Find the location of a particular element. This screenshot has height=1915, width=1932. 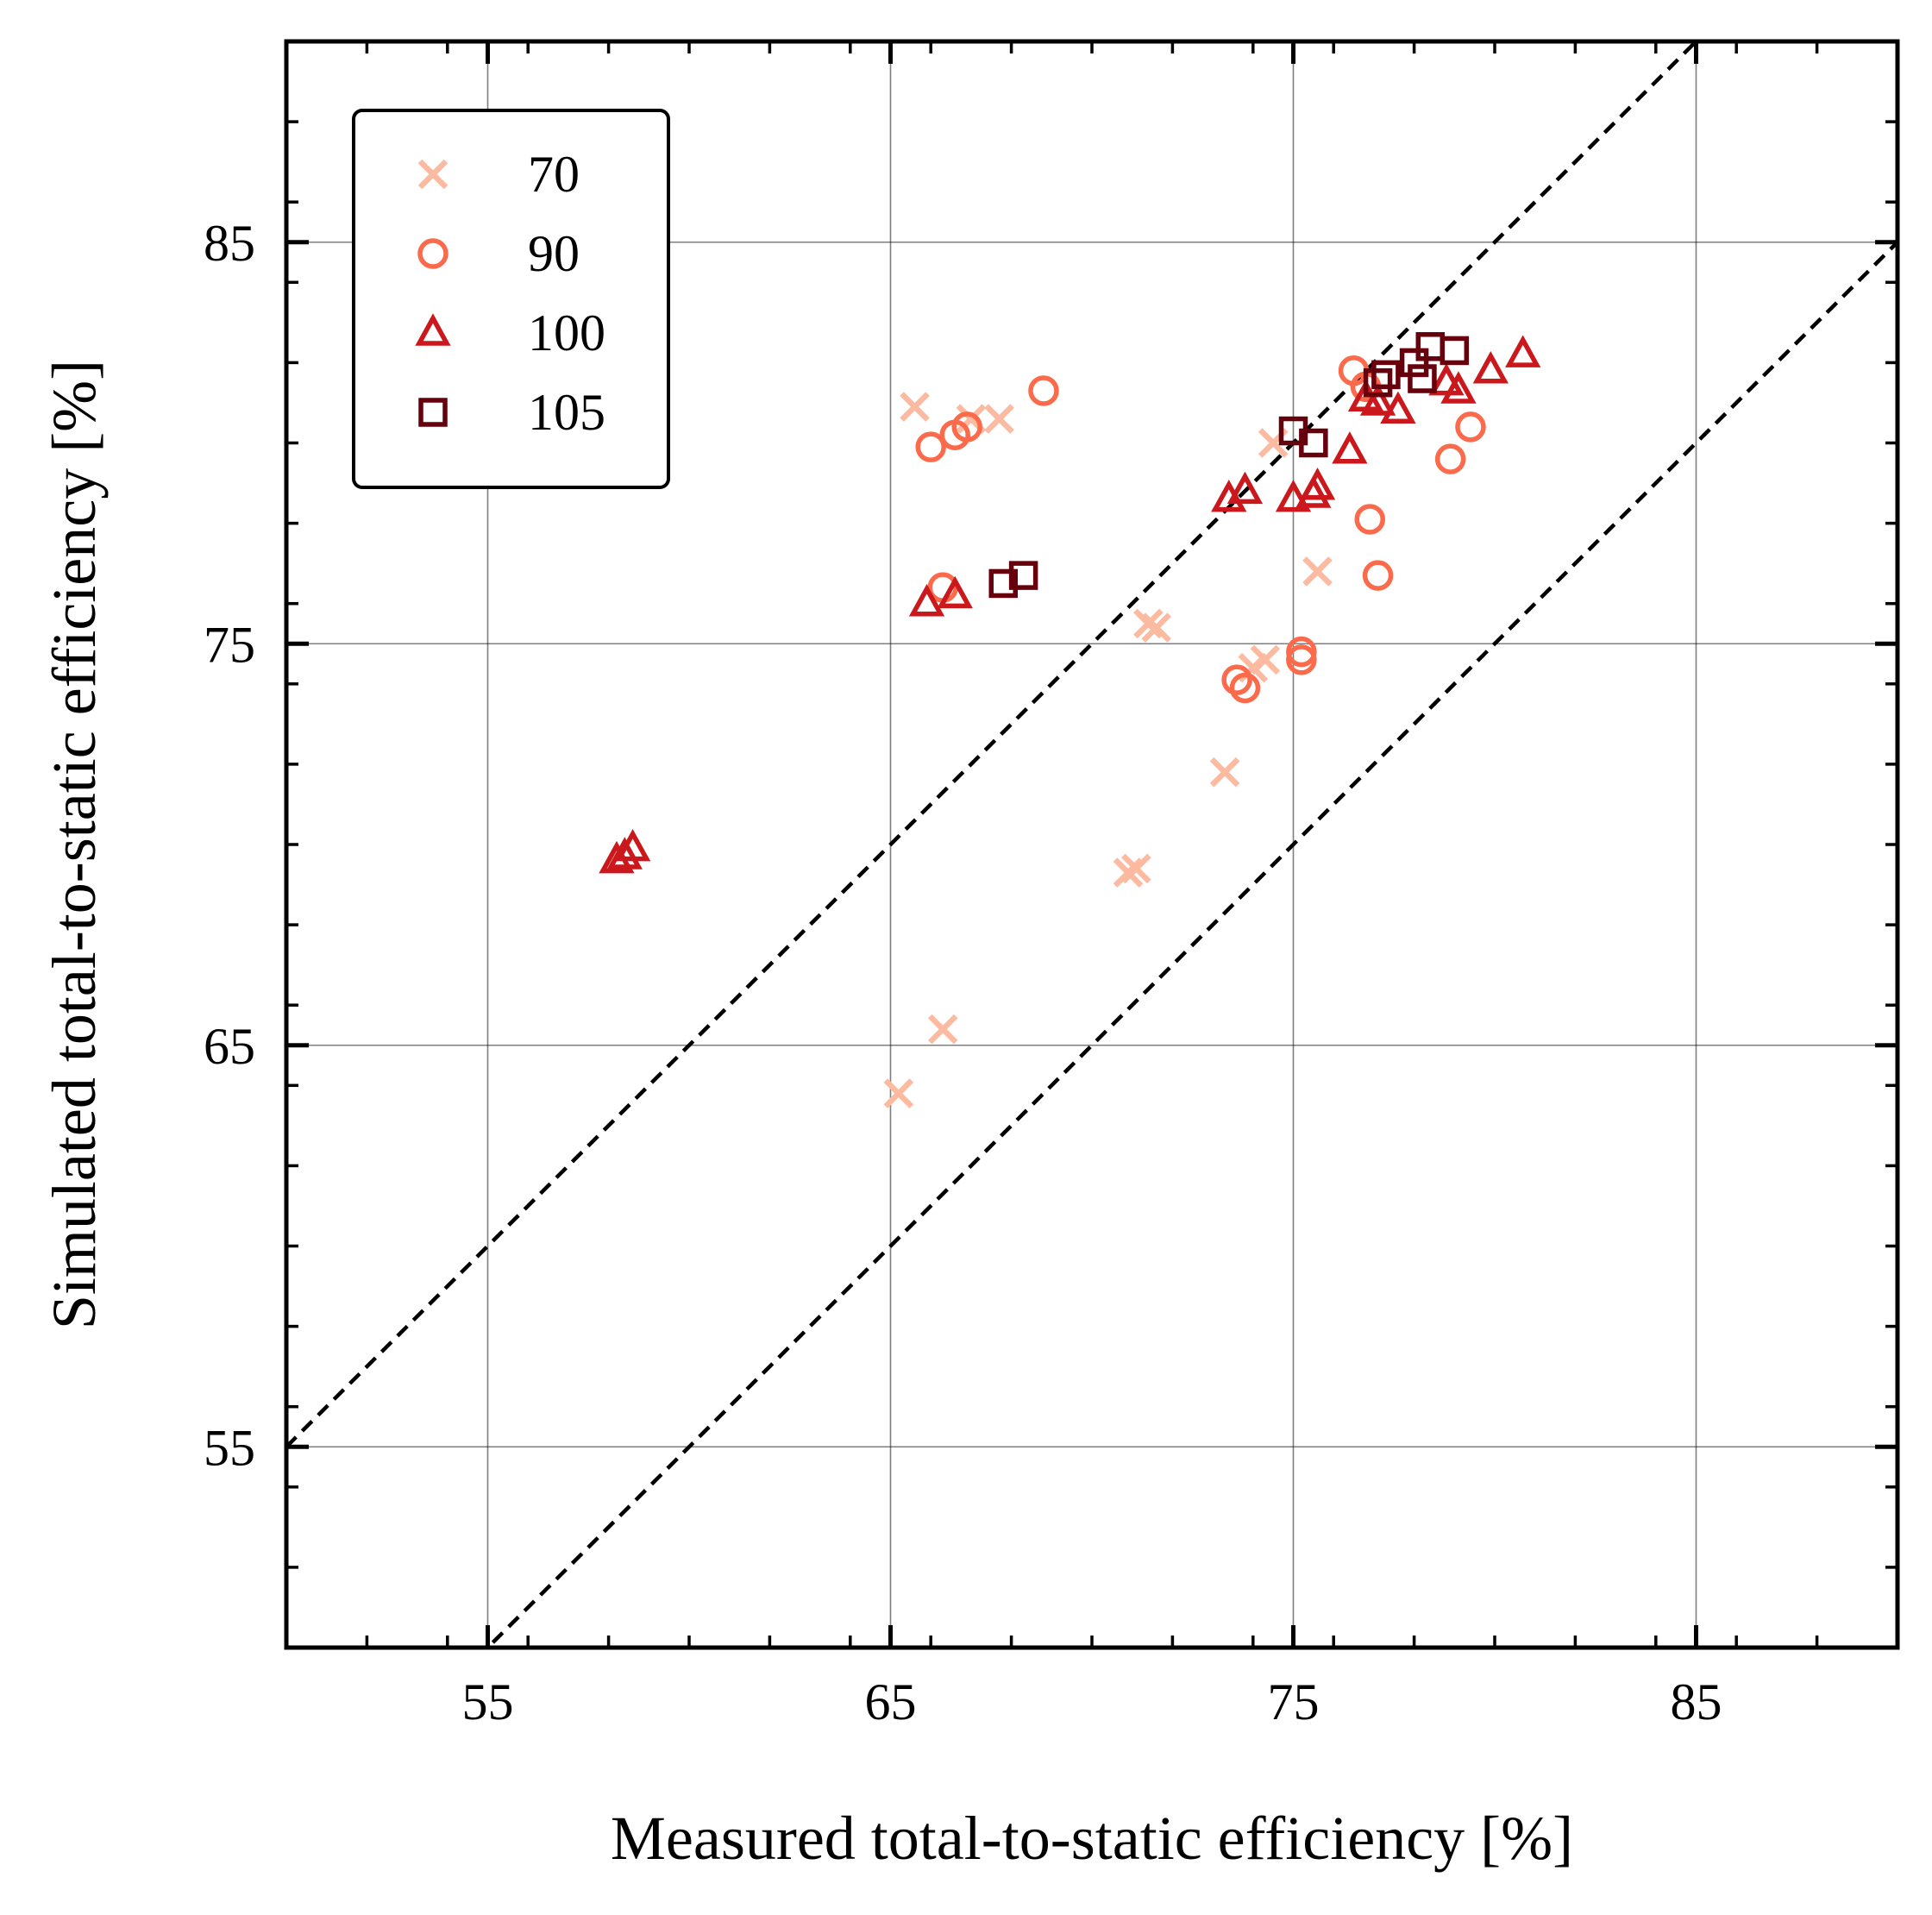

x-tick-label: 55 is located at coordinates (488, 1701).